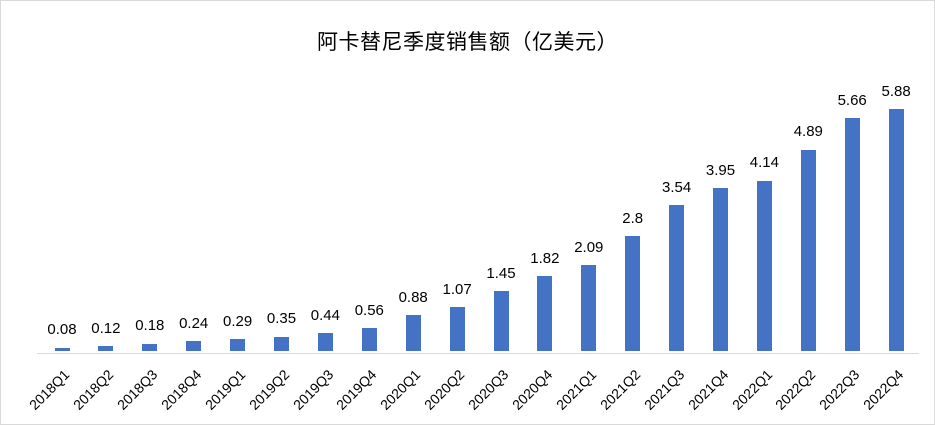 This screenshot has width=935, height=425. Describe the element at coordinates (620, 389) in the screenshot. I see `x-axis-label: 2021Q2` at that location.